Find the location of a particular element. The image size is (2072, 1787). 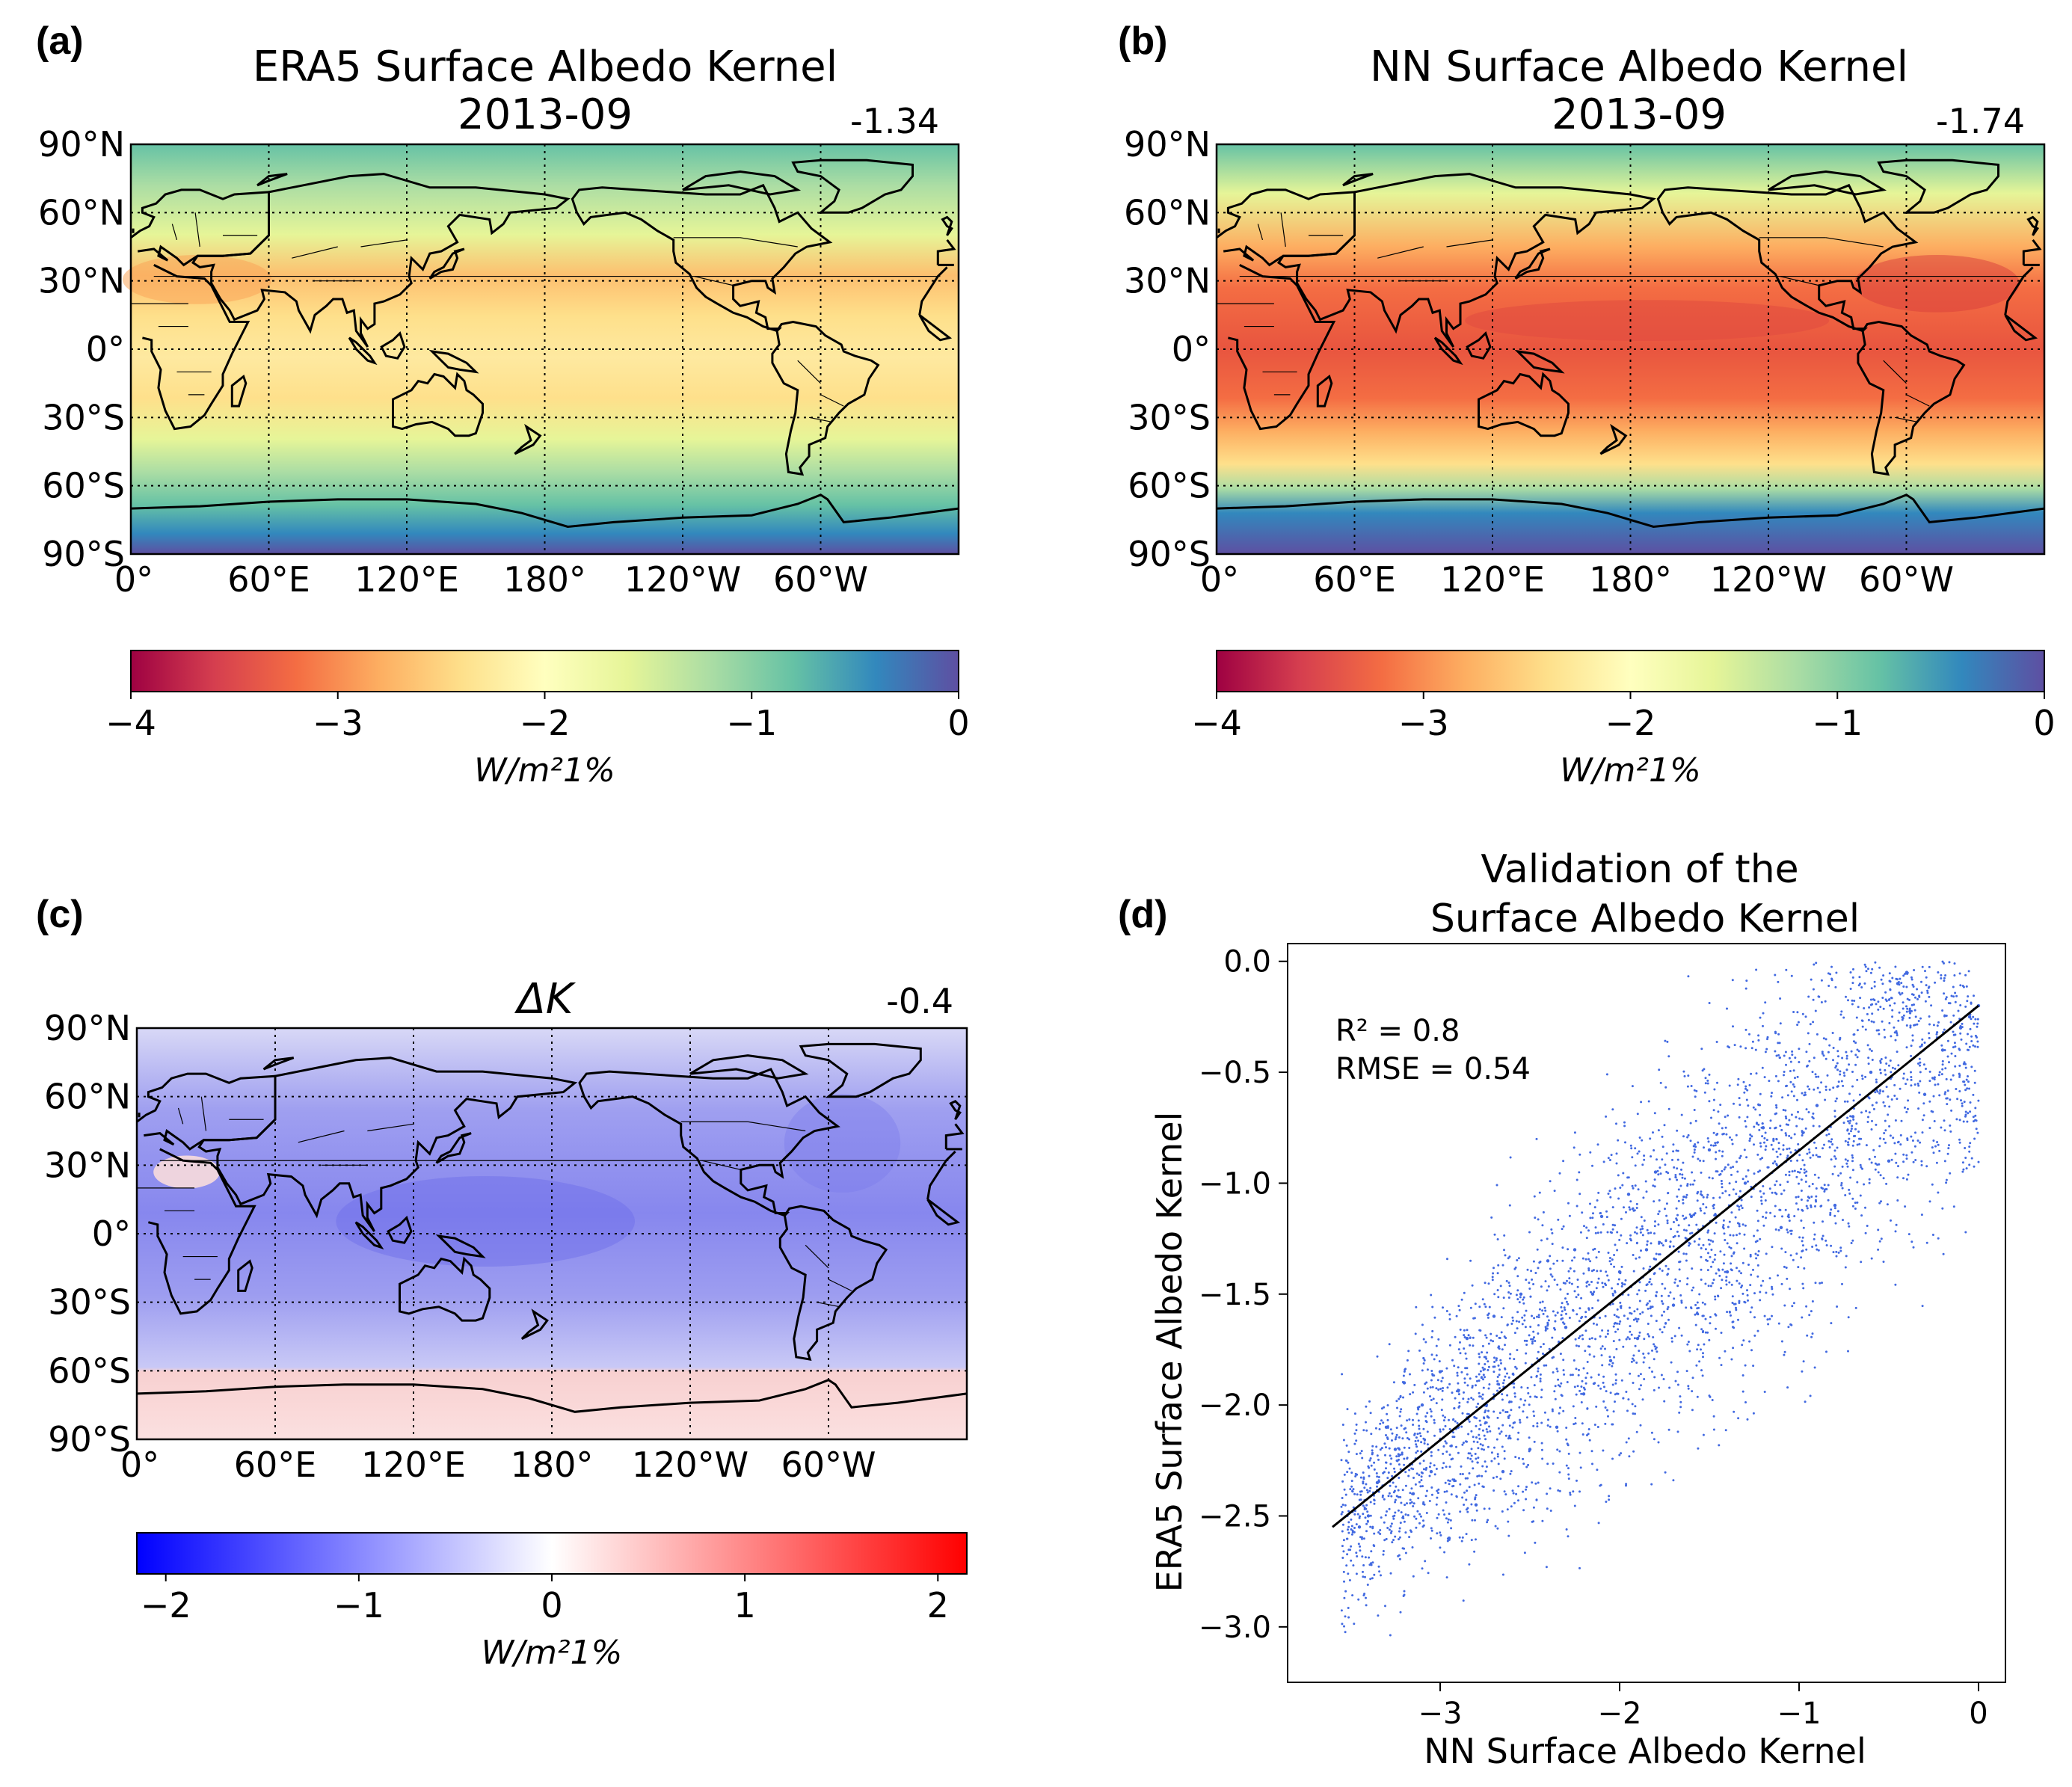

coastline-sumatra is located at coordinates (363, 351).